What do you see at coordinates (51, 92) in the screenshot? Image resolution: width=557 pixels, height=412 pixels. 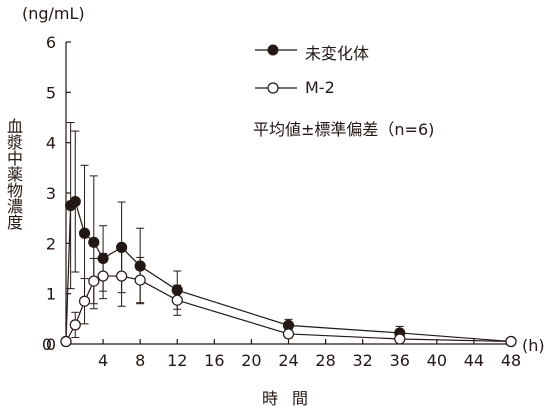 I see `y-tick-label: 5` at bounding box center [51, 92].